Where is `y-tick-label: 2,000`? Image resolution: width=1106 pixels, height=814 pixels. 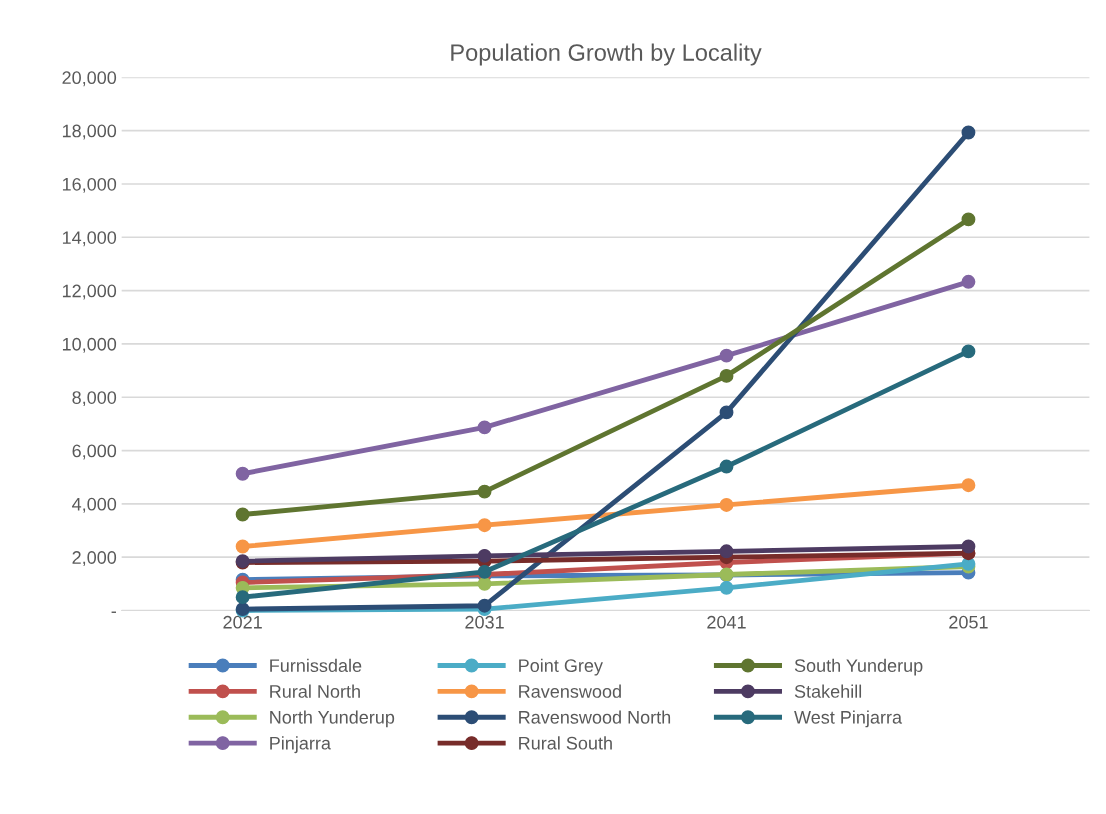 y-tick-label: 2,000 is located at coordinates (94, 559).